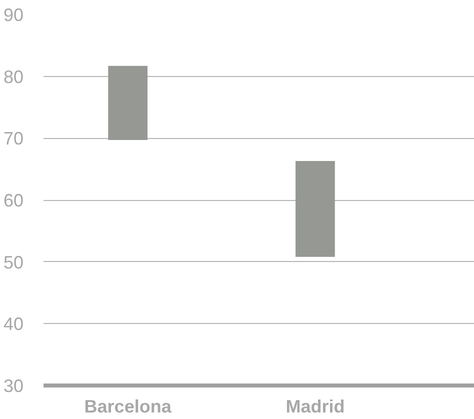 Image resolution: width=474 pixels, height=419 pixels. What do you see at coordinates (315, 406) in the screenshot?
I see `x-tick-label: Madrid` at bounding box center [315, 406].